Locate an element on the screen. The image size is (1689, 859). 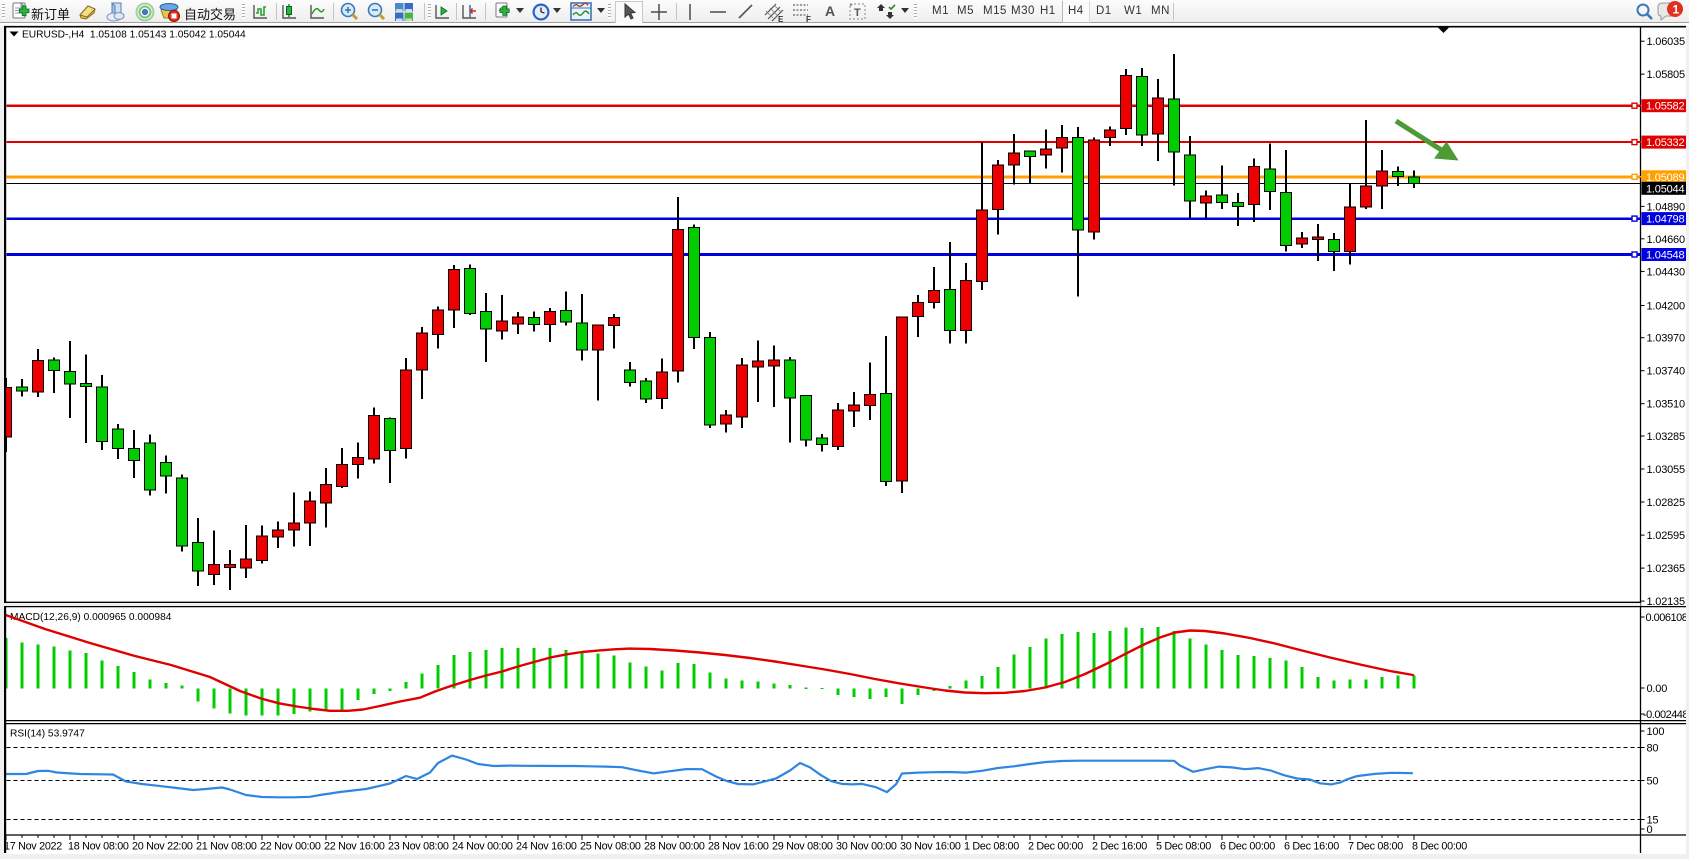
svg-text: 1.03970 is located at coordinates (1666, 339).